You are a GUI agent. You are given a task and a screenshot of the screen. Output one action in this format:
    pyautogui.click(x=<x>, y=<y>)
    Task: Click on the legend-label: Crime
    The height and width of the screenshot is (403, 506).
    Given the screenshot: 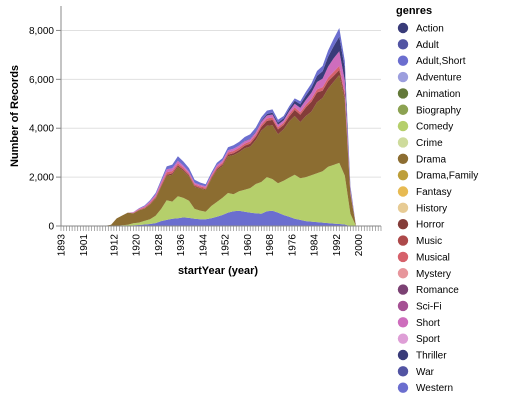 What is the action you would take?
    pyautogui.click(x=429, y=143)
    